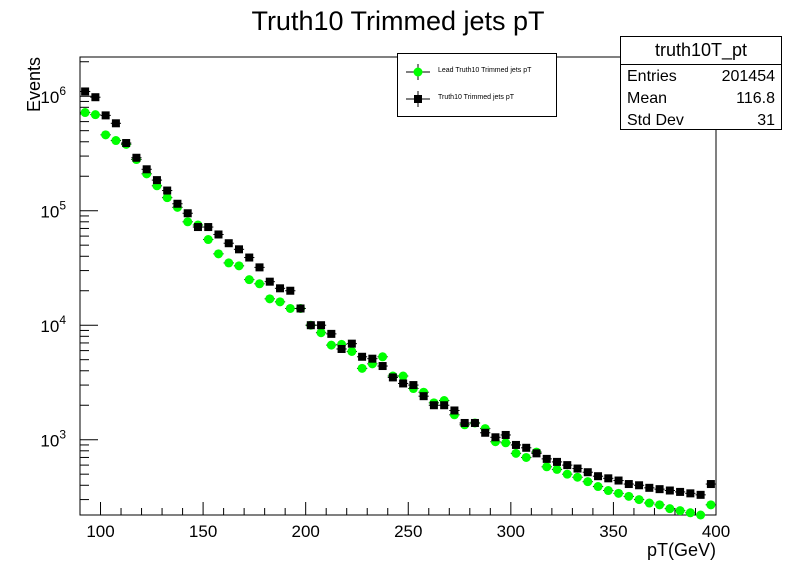 The width and height of the screenshot is (796, 572). I want to click on x-tick-label-400: 400, so click(716, 531).